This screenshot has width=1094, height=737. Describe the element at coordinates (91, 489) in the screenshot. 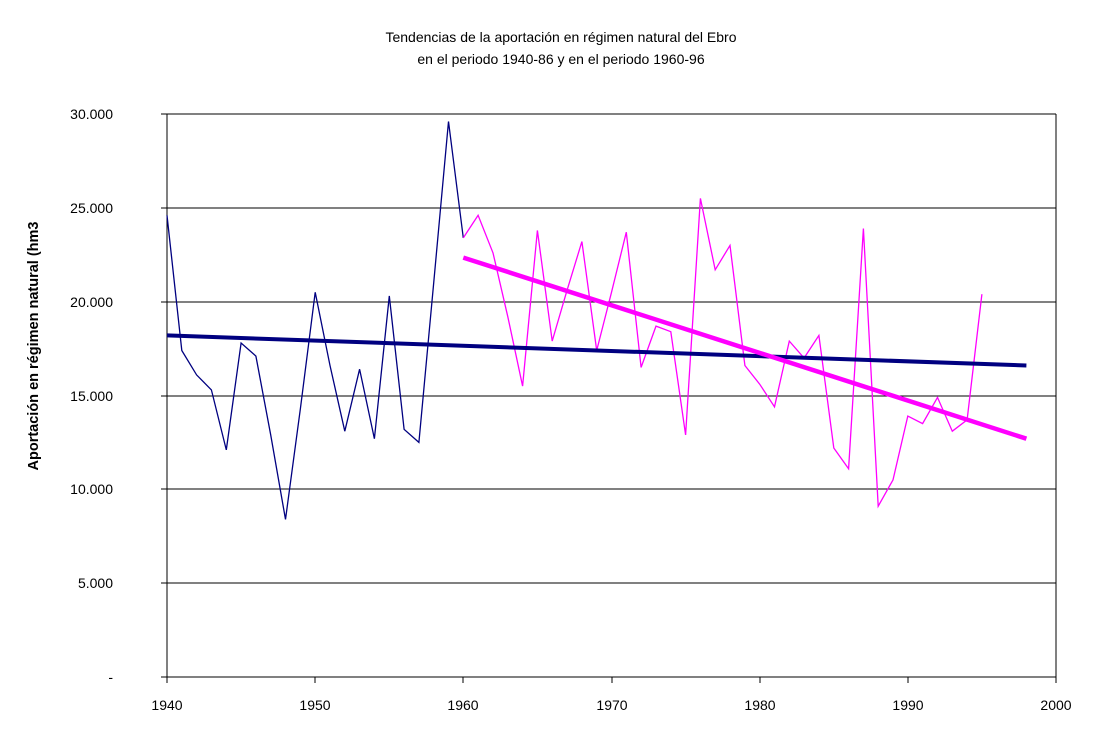

I see `y-tick-label: 10.000` at that location.